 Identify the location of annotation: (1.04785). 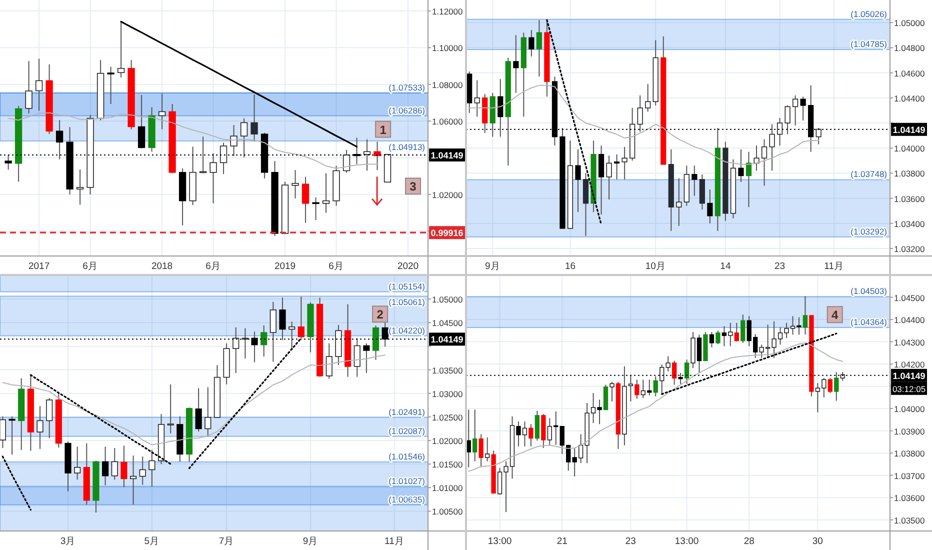
(869, 44).